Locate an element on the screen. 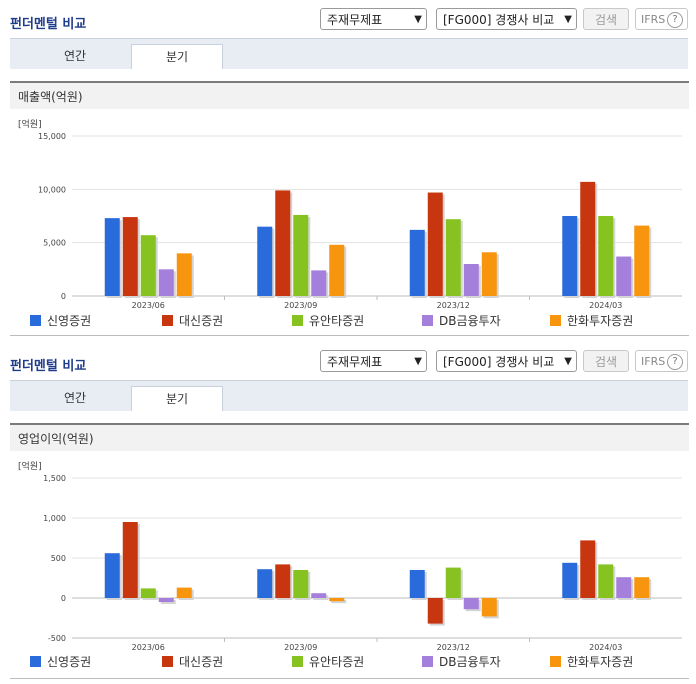 The height and width of the screenshot is (684, 696). y-tick-label: 1,000 is located at coordinates (54, 518).